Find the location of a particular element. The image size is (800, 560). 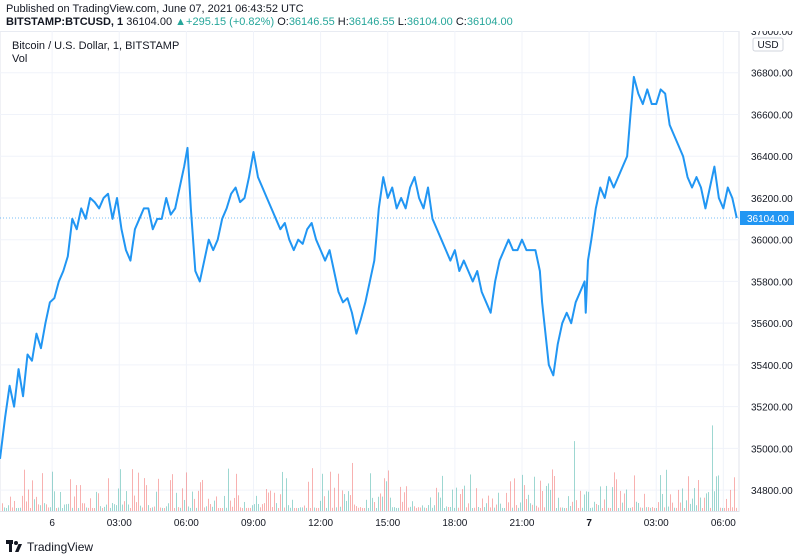

y-tick-label: 34800.00 is located at coordinates (772, 491).